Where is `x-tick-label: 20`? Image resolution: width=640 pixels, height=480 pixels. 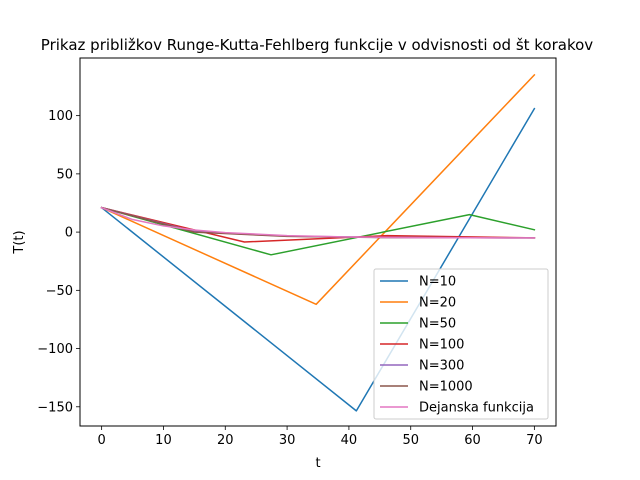
x-tick-label: 20 is located at coordinates (225, 440).